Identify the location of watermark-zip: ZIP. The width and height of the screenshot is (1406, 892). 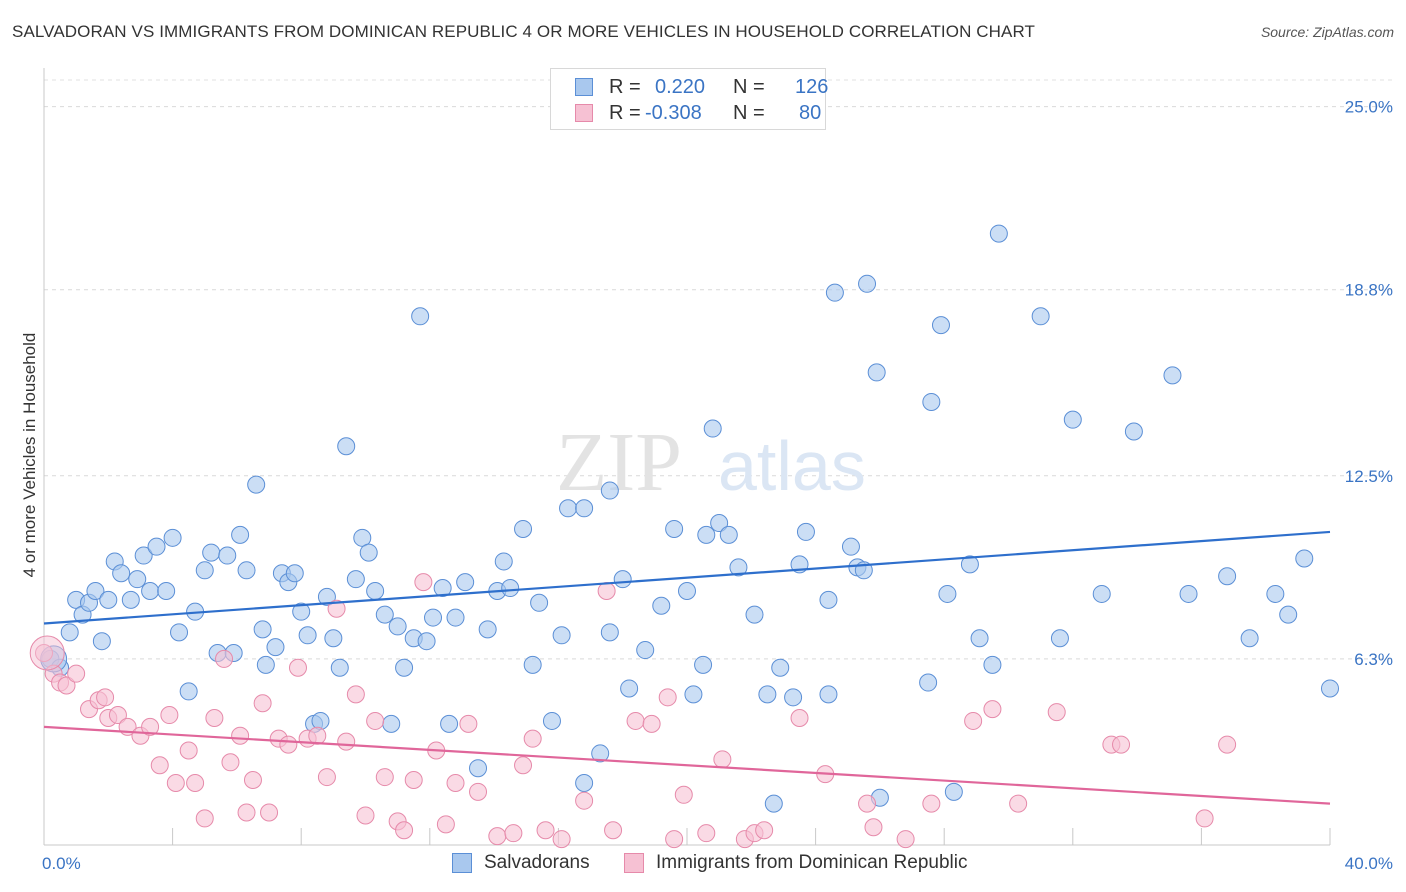
(619, 462).